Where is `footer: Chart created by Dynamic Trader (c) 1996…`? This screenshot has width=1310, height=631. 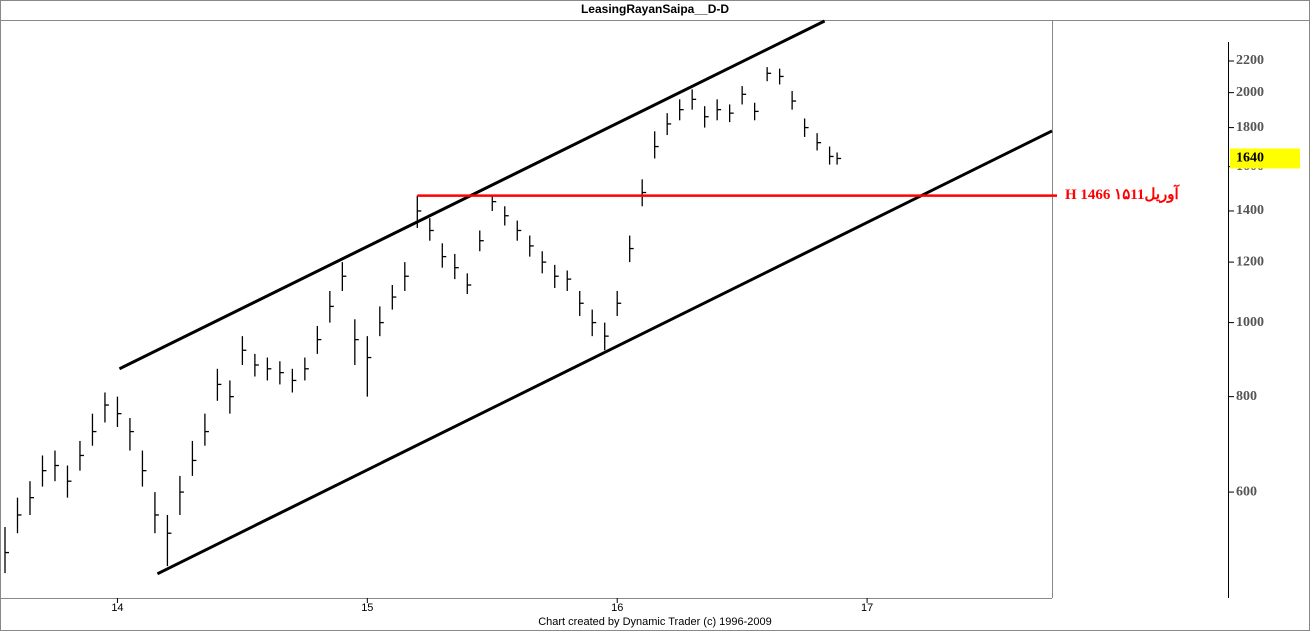
footer: Chart created by Dynamic Trader (c) 1996… is located at coordinates (655, 622).